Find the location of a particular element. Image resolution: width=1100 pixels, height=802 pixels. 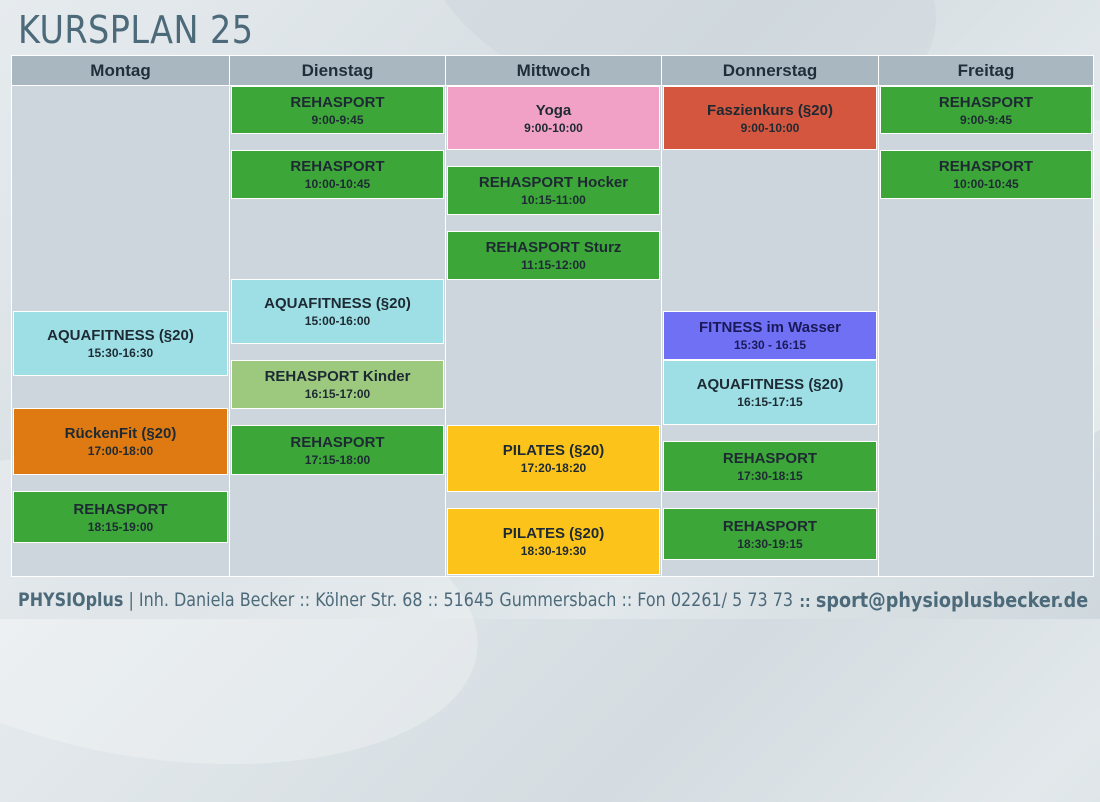

course-block: RückenFit (§20) 17:00-18:00 is located at coordinates (120, 441).